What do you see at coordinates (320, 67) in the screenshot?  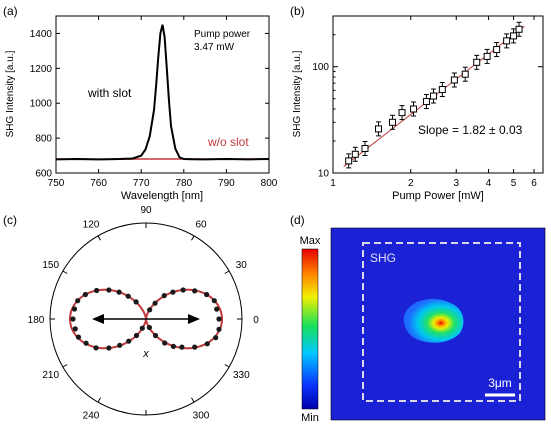 I see `y-tick-label-b: 100` at bounding box center [320, 67].